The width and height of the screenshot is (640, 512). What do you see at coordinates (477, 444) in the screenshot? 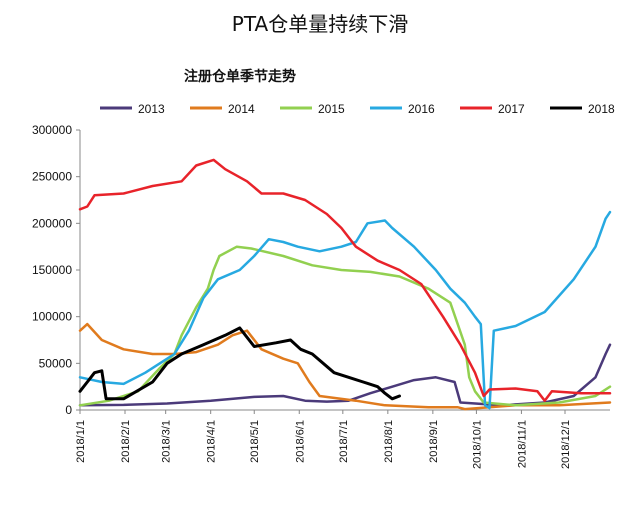
I see `x-tick-label: 2018/10/1` at bounding box center [477, 444].